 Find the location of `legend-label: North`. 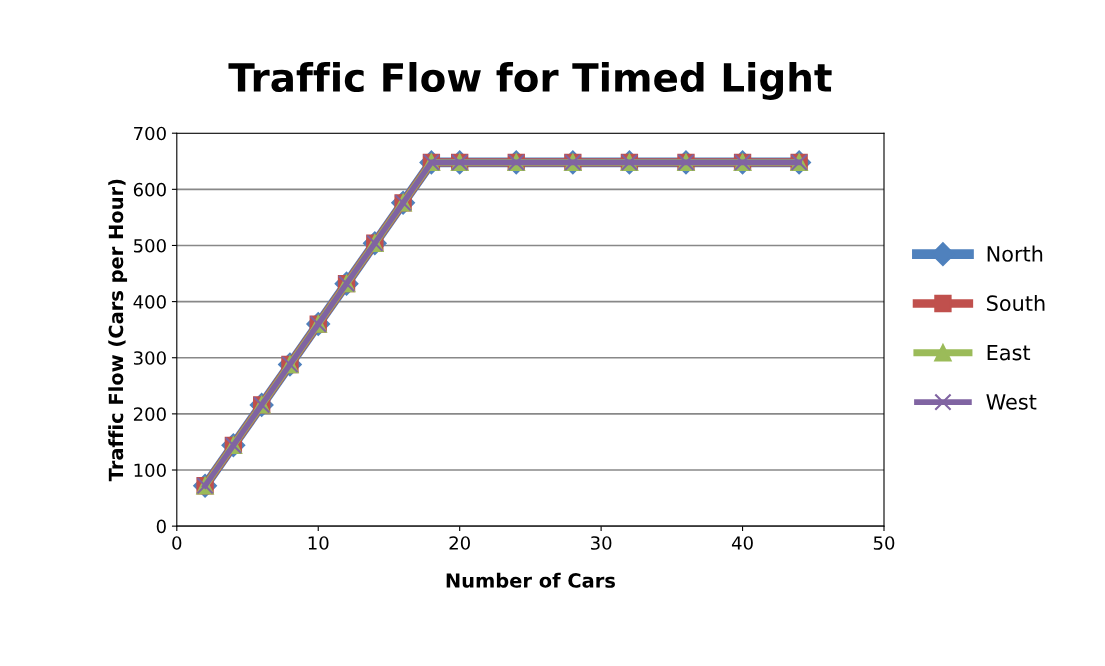

legend-label: North is located at coordinates (1015, 253).